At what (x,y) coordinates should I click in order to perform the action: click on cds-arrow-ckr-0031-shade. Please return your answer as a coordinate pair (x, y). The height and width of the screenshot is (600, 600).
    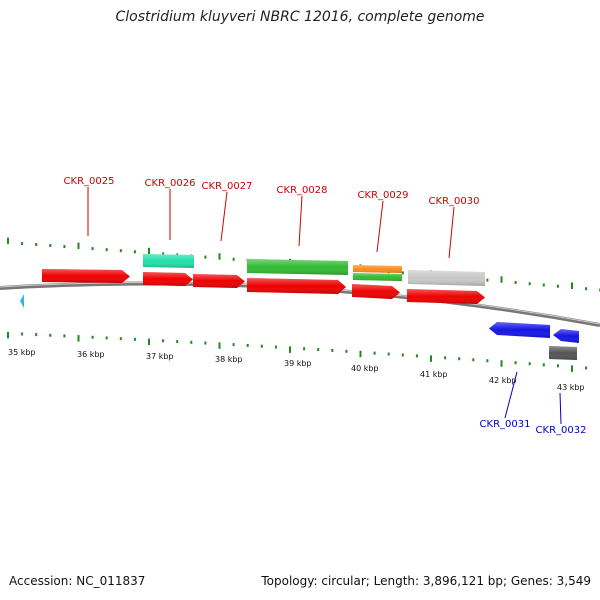
    Looking at the image, I should click on (519, 330).